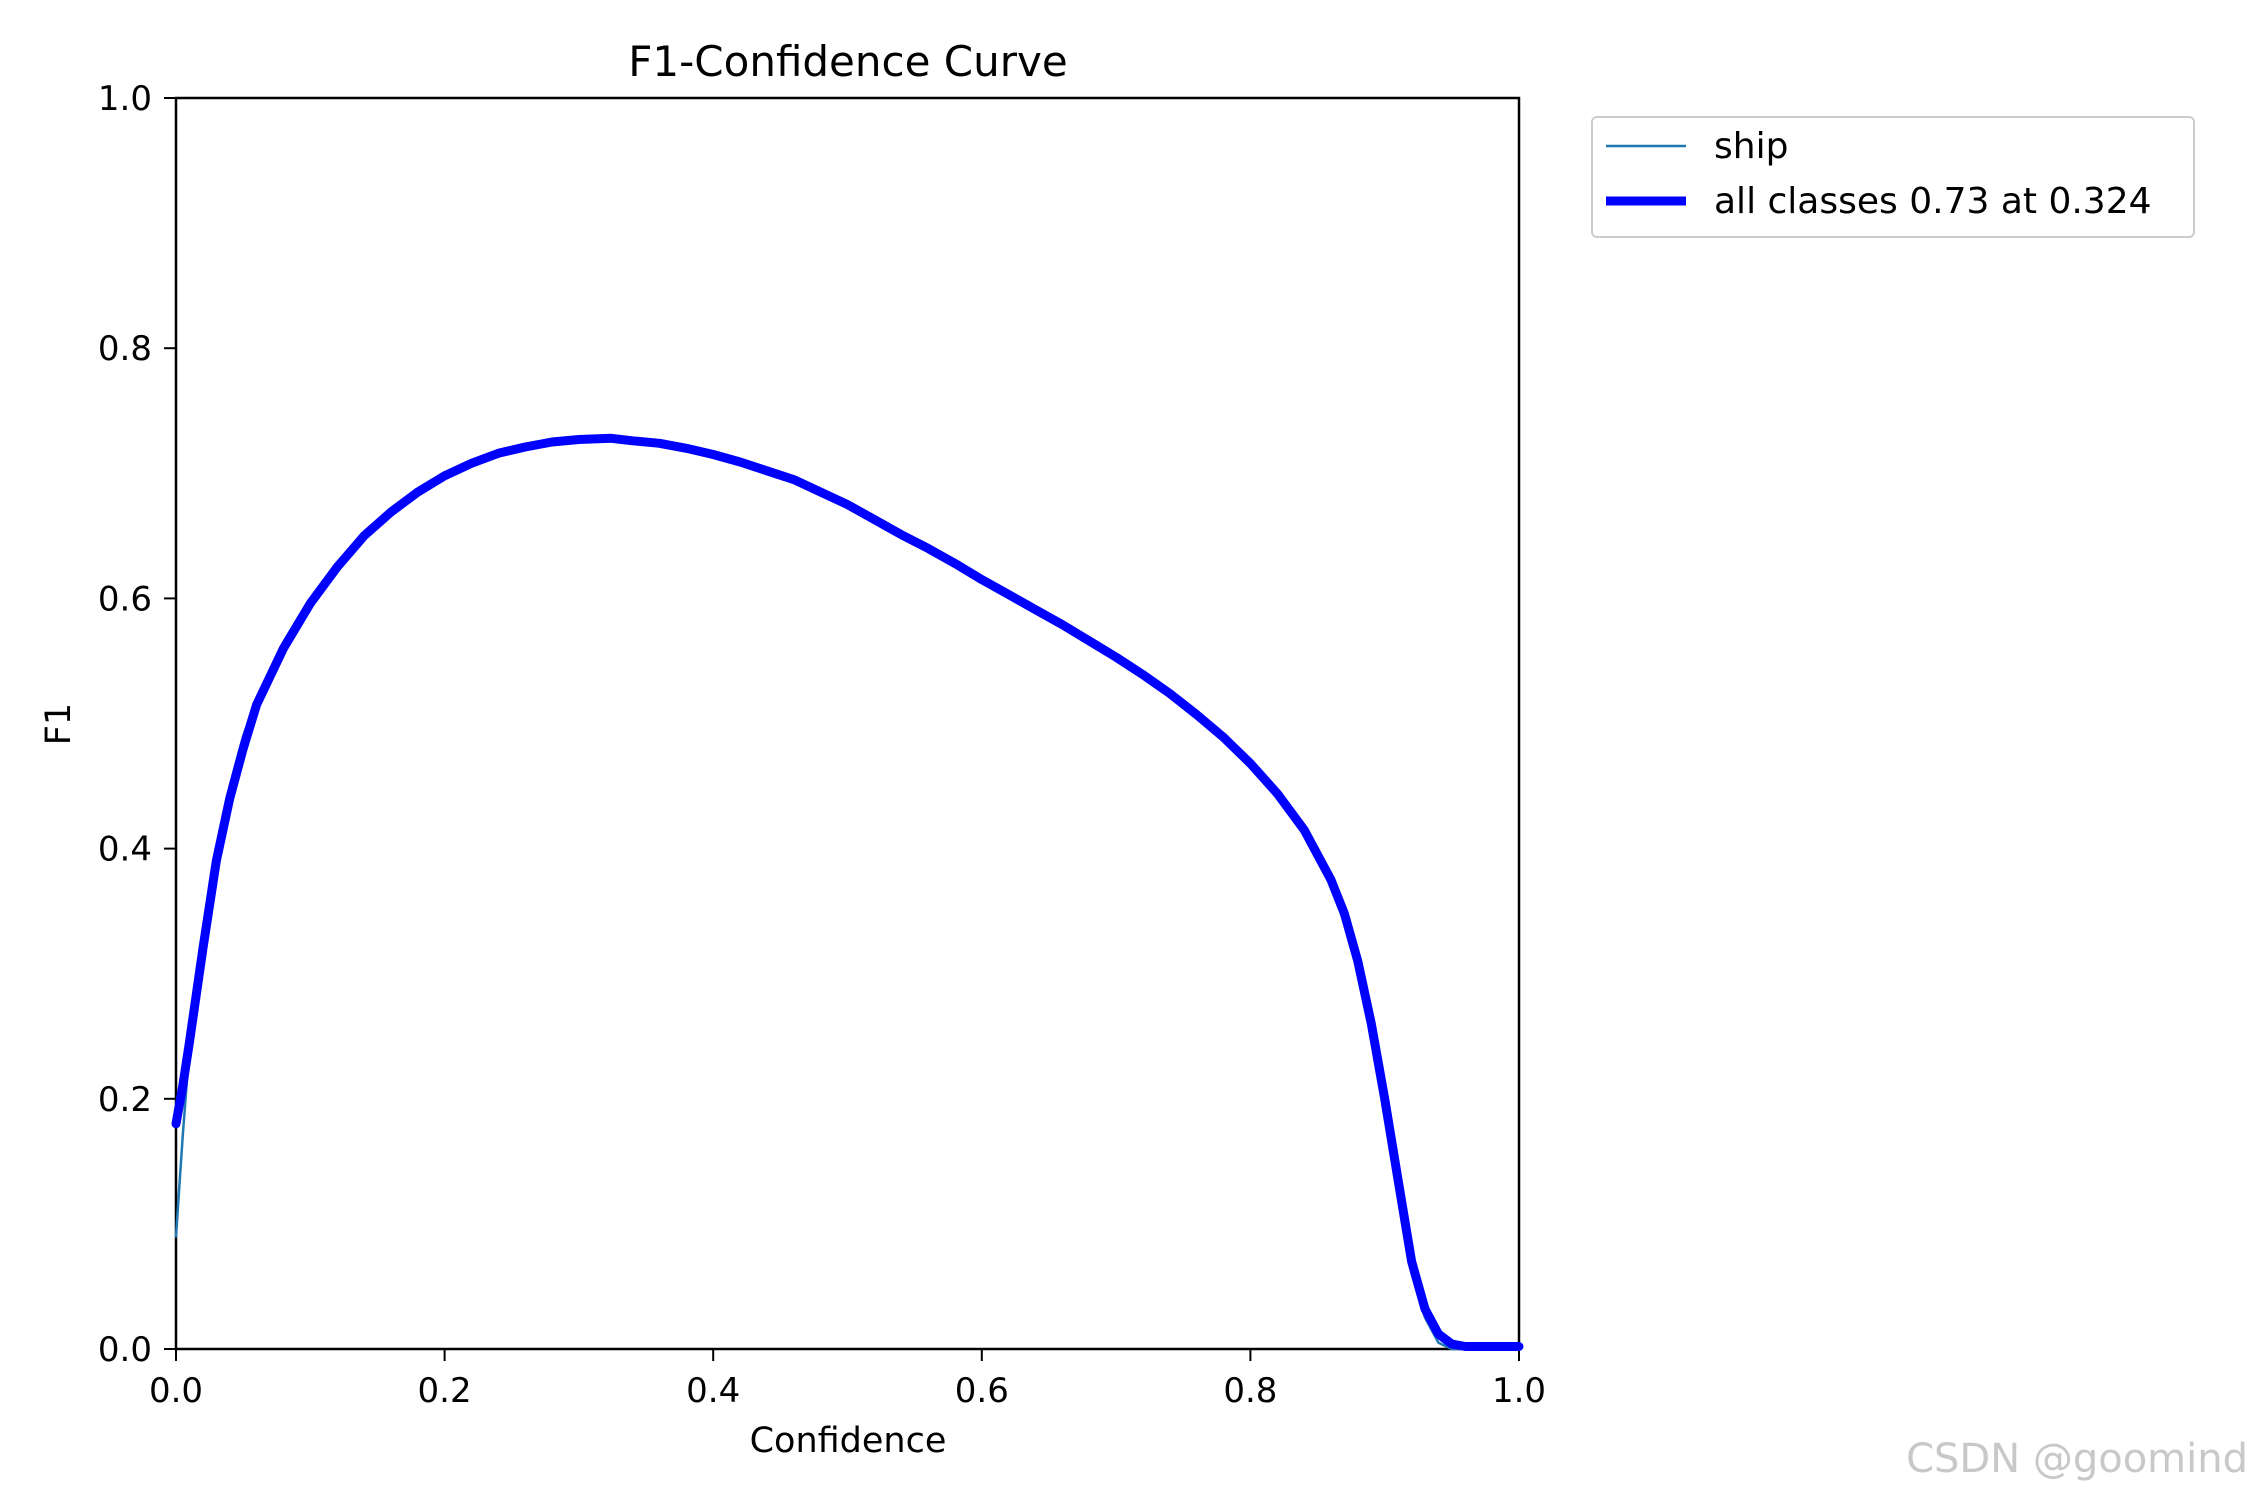 Image resolution: width=2250 pixels, height=1500 pixels. I want to click on watermark: CSDN @goomind, so click(2077, 1459).